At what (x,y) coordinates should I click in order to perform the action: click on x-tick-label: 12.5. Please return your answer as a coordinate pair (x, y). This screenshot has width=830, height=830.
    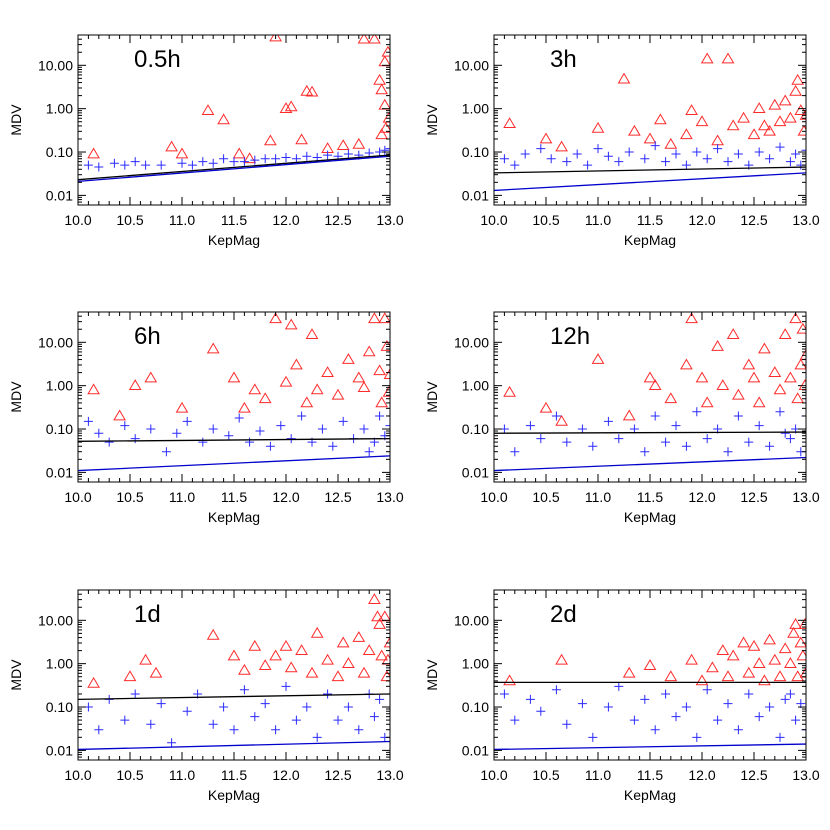
    Looking at the image, I should click on (337, 497).